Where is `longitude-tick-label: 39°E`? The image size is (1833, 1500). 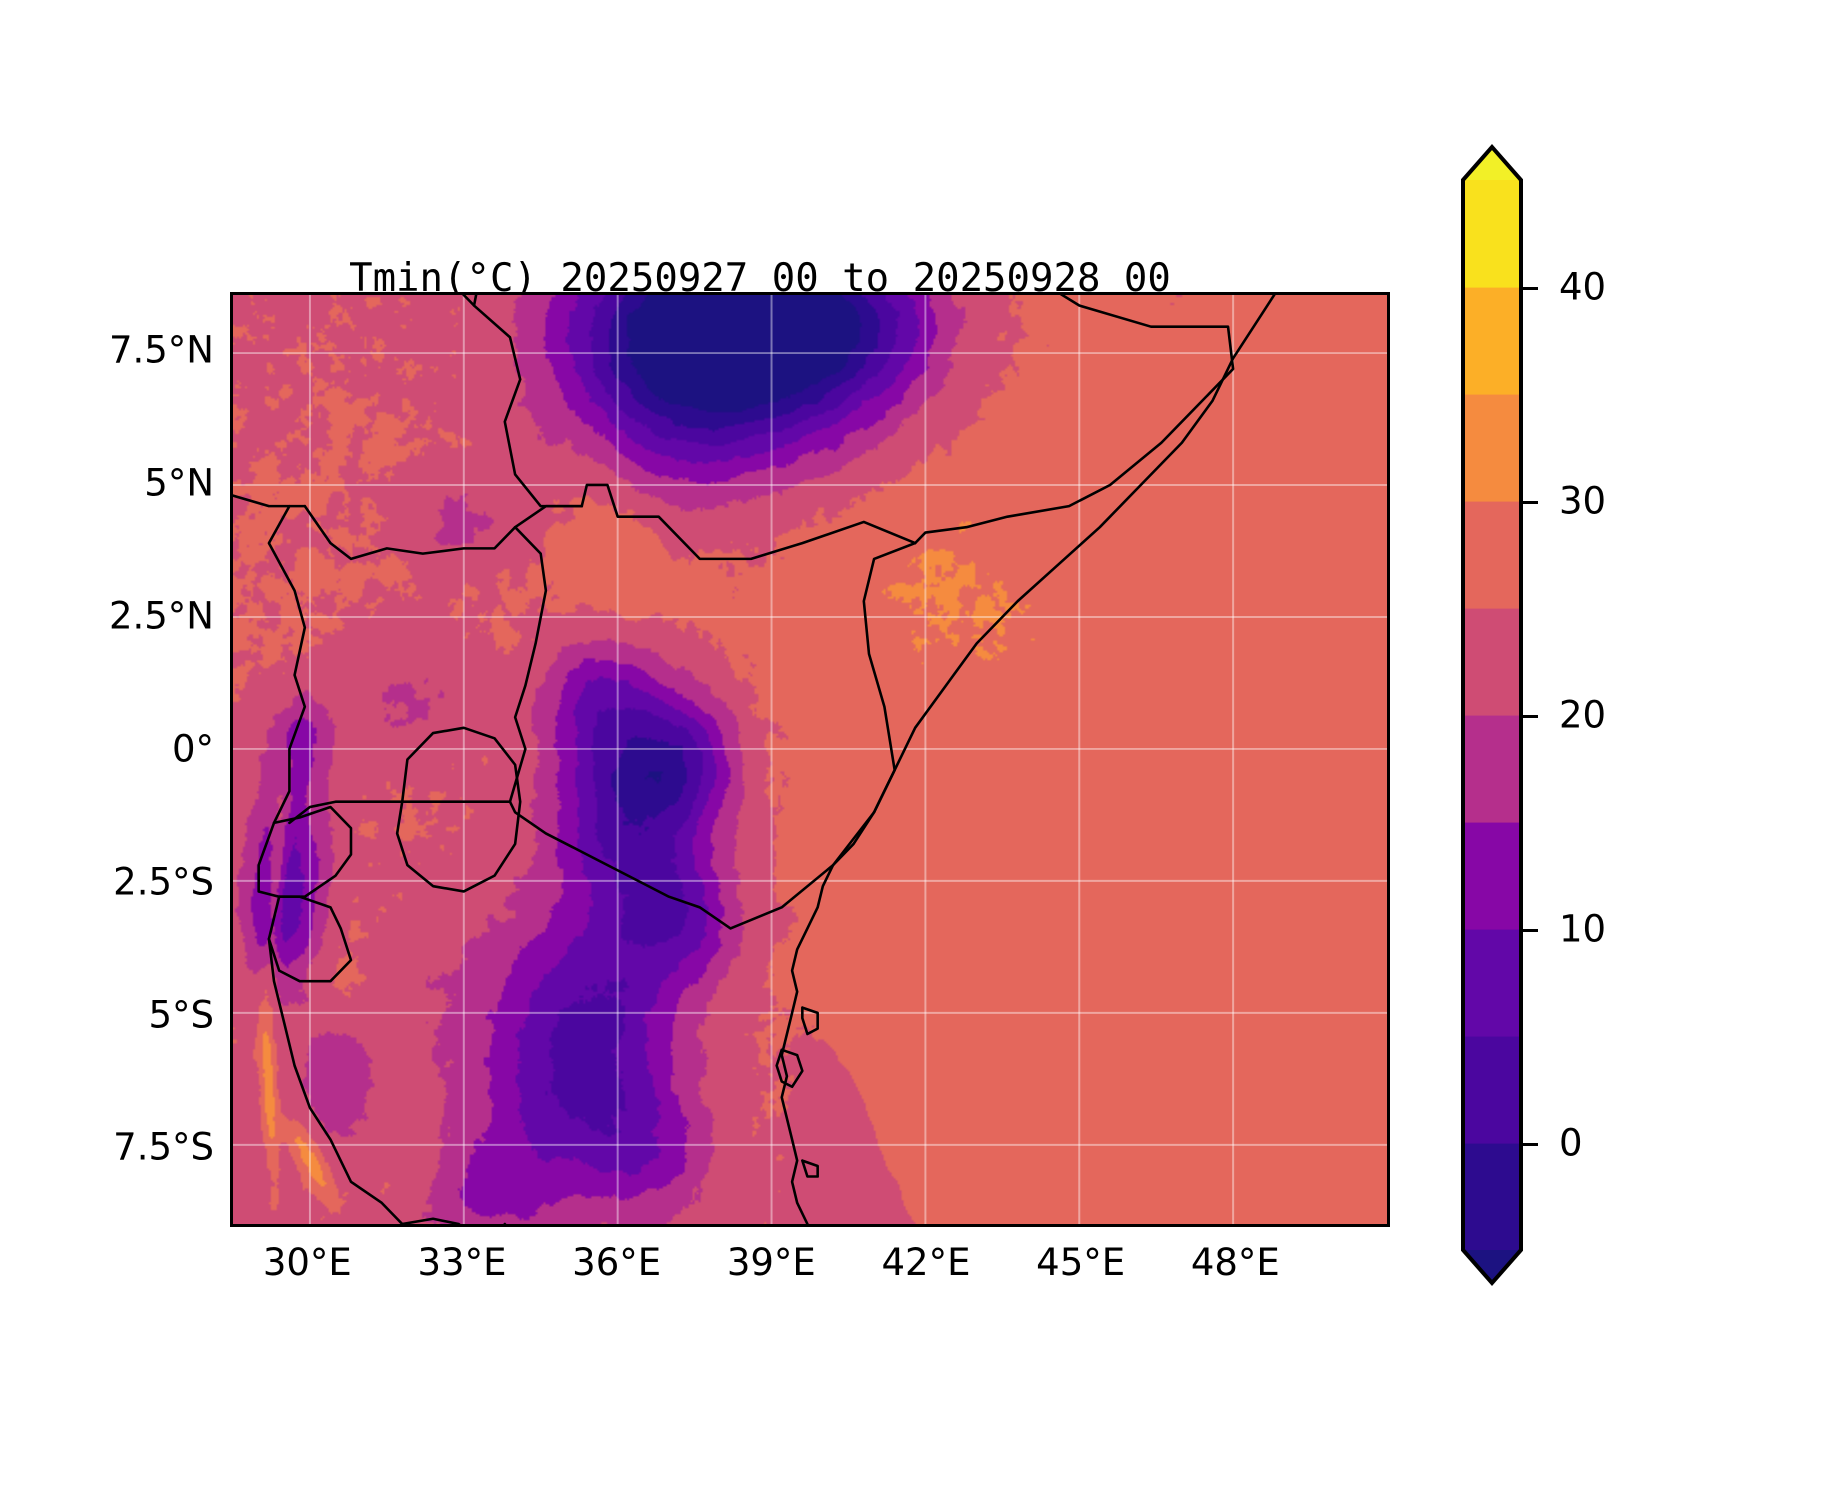 longitude-tick-label: 39°E is located at coordinates (771, 1262).